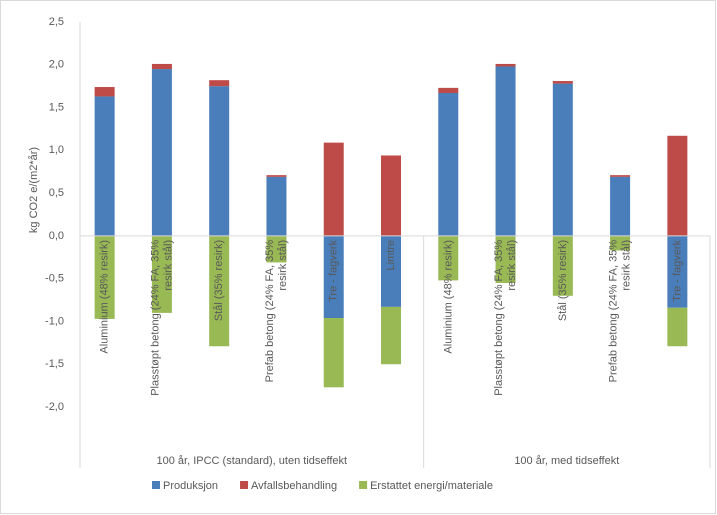 The height and width of the screenshot is (515, 717). What do you see at coordinates (294, 486) in the screenshot?
I see `legend-label: Avfallsbehandling` at bounding box center [294, 486].